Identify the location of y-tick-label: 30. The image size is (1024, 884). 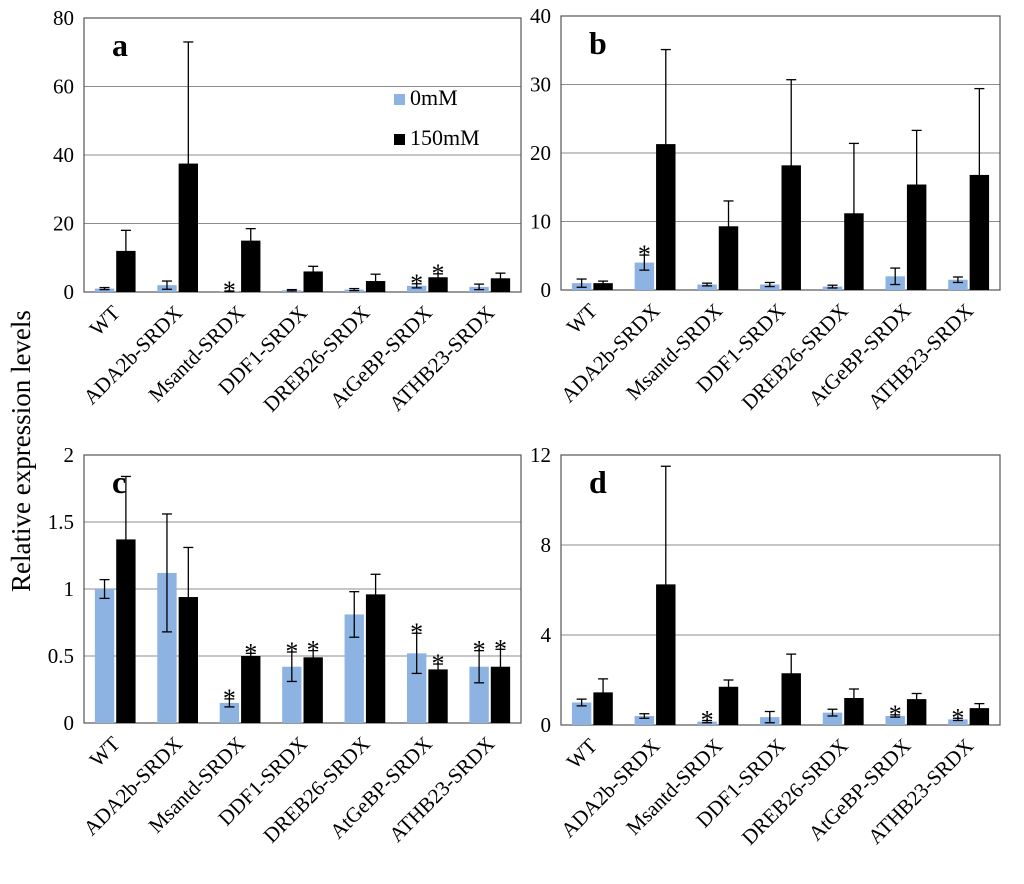
(540, 85).